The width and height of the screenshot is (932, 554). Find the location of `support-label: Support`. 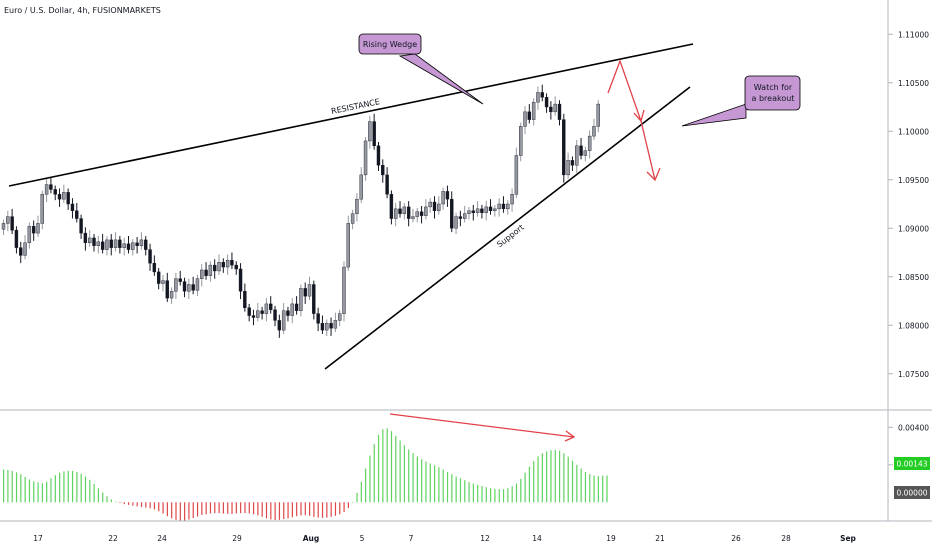

support-label: Support is located at coordinates (510, 236).